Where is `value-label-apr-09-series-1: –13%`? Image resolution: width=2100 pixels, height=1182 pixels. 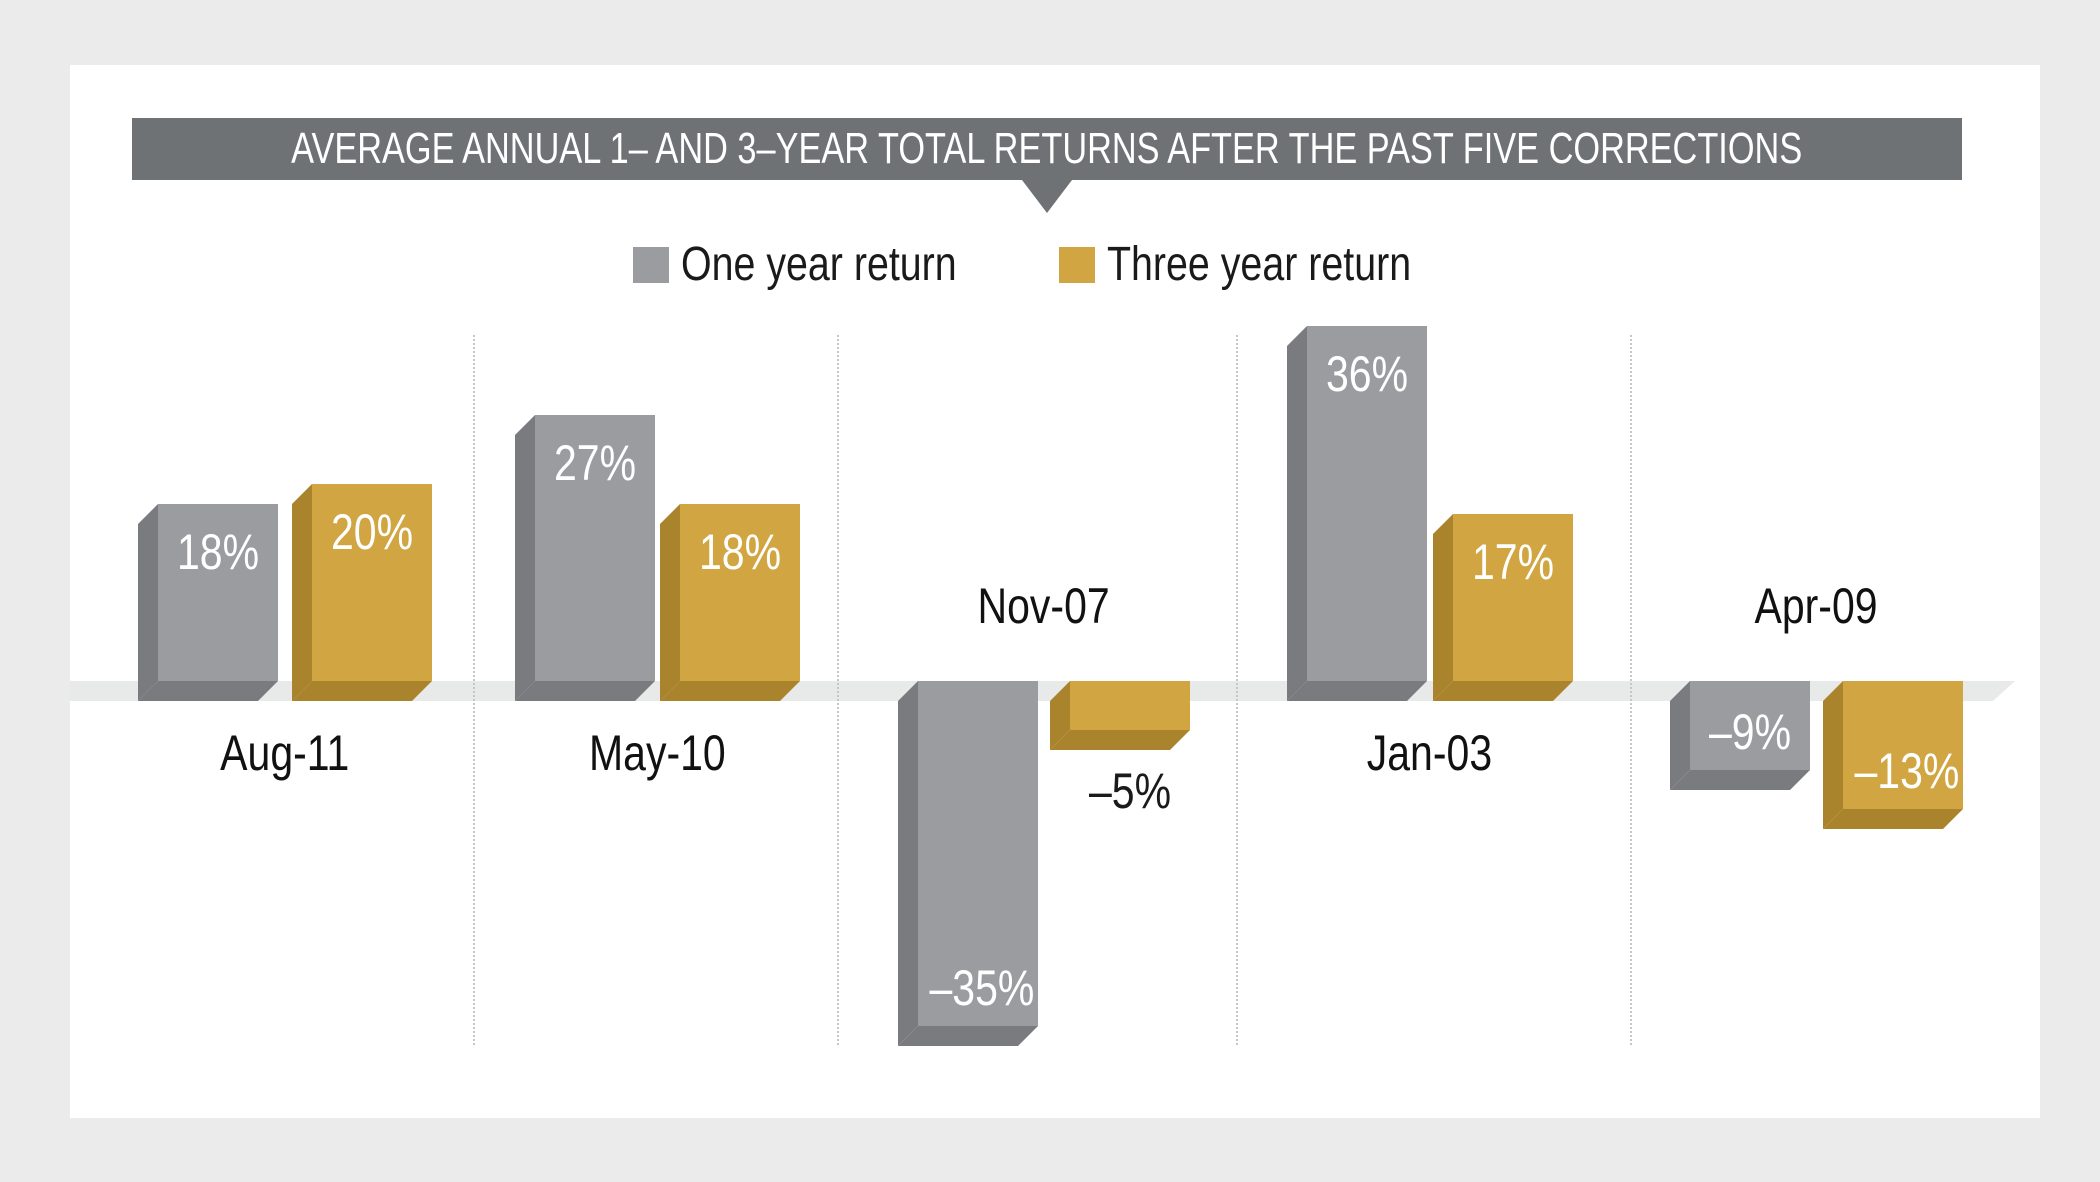
value-label-apr-09-series-1: –13% is located at coordinates (1907, 771).